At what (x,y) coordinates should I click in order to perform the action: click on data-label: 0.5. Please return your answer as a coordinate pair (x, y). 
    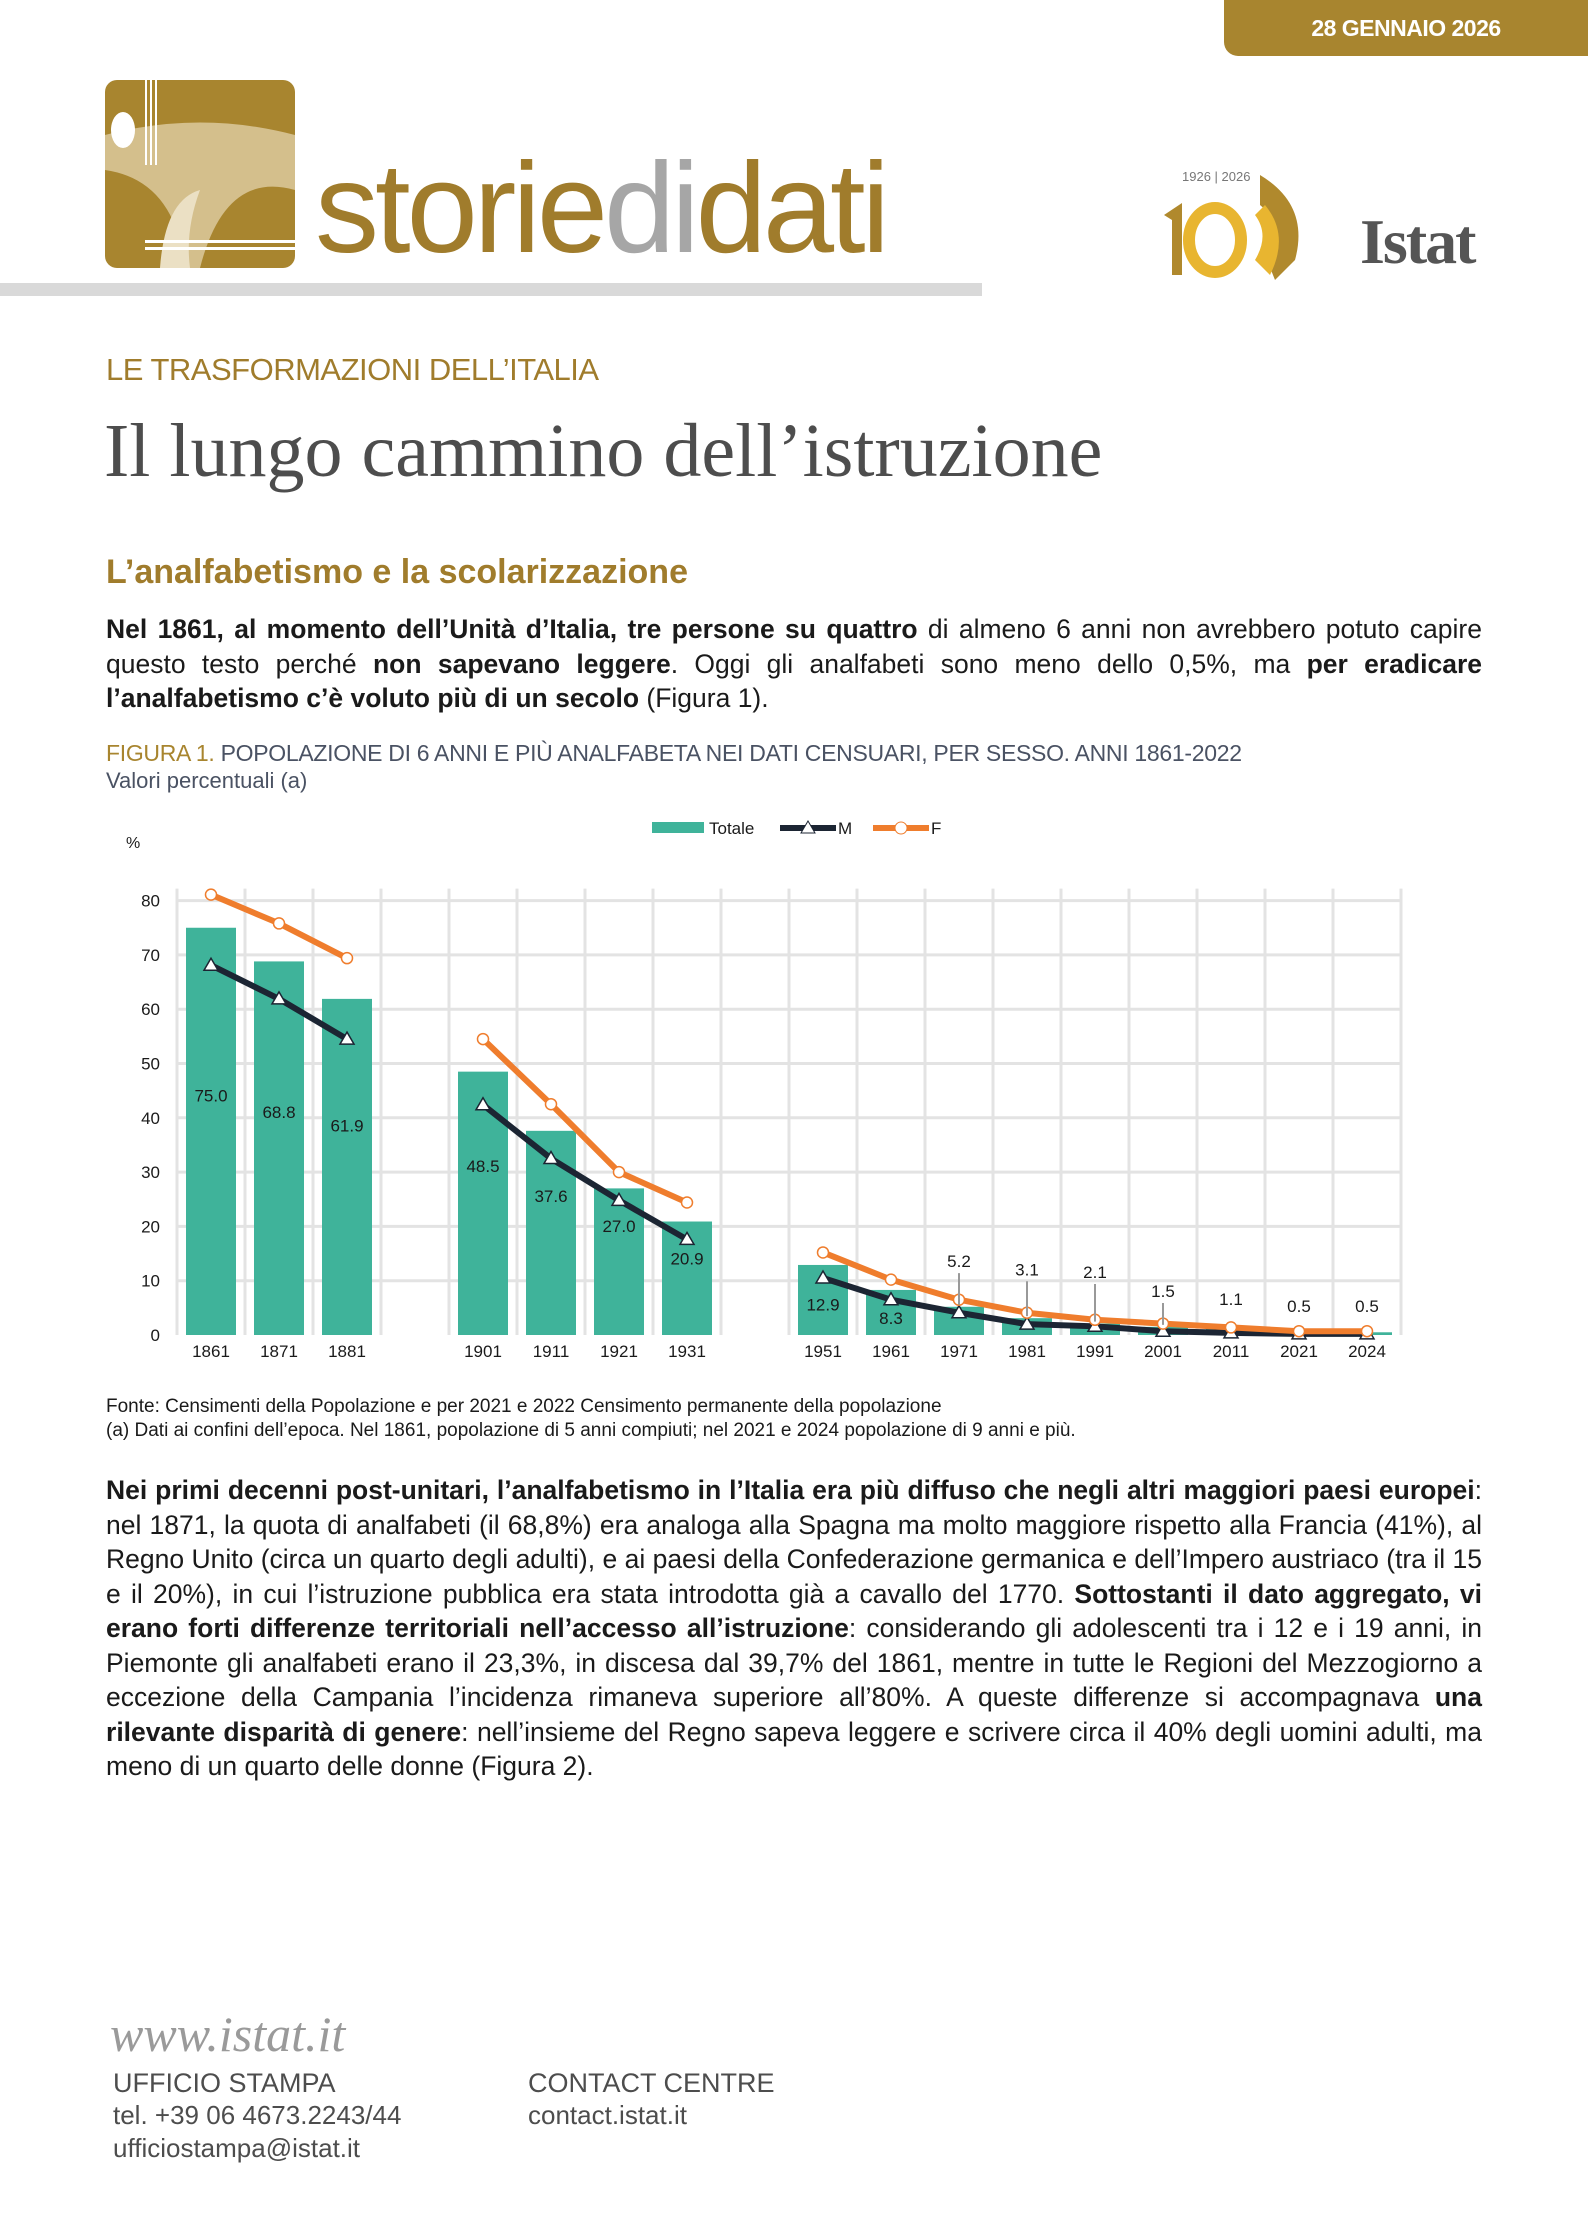
    Looking at the image, I should click on (1299, 1306).